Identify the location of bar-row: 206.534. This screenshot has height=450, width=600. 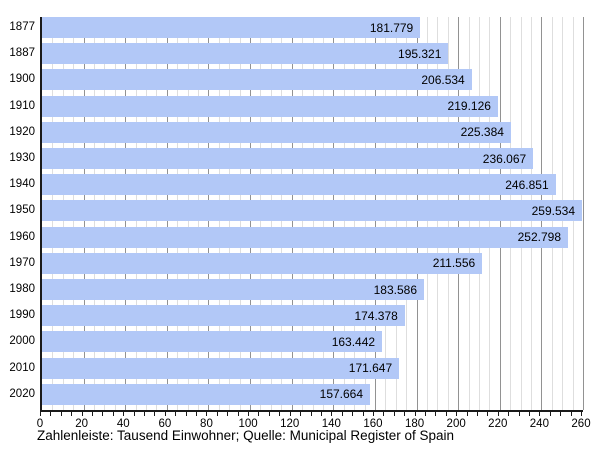
(312, 82).